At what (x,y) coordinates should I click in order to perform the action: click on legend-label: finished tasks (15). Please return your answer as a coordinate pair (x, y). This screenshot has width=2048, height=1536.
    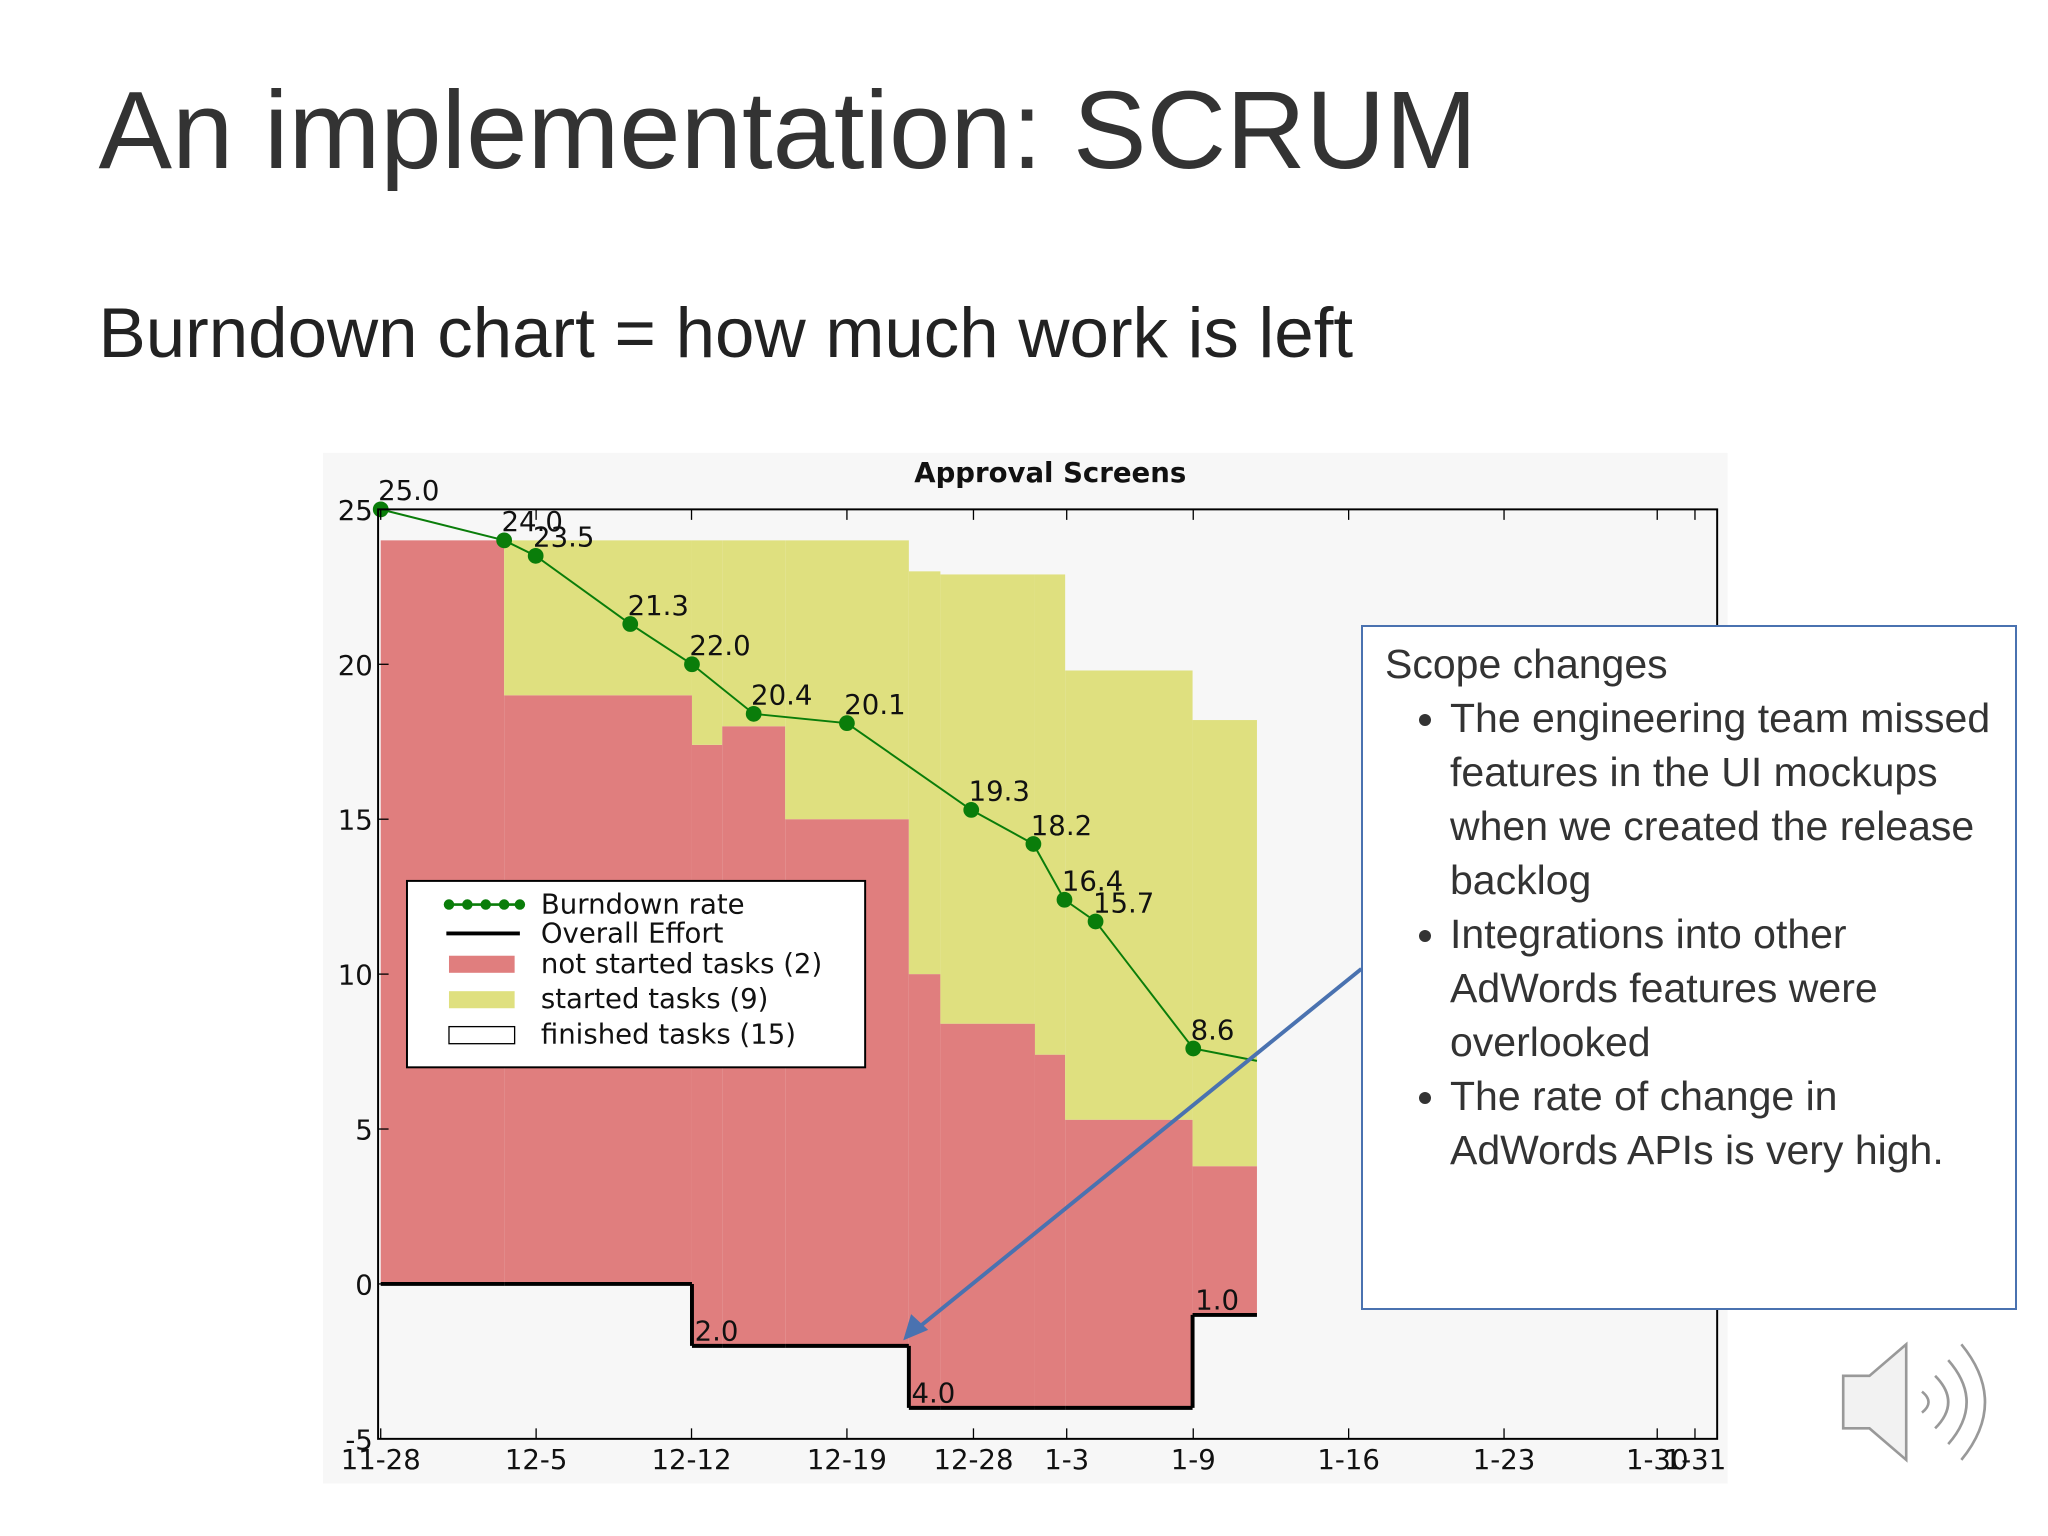
    Looking at the image, I should click on (668, 1035).